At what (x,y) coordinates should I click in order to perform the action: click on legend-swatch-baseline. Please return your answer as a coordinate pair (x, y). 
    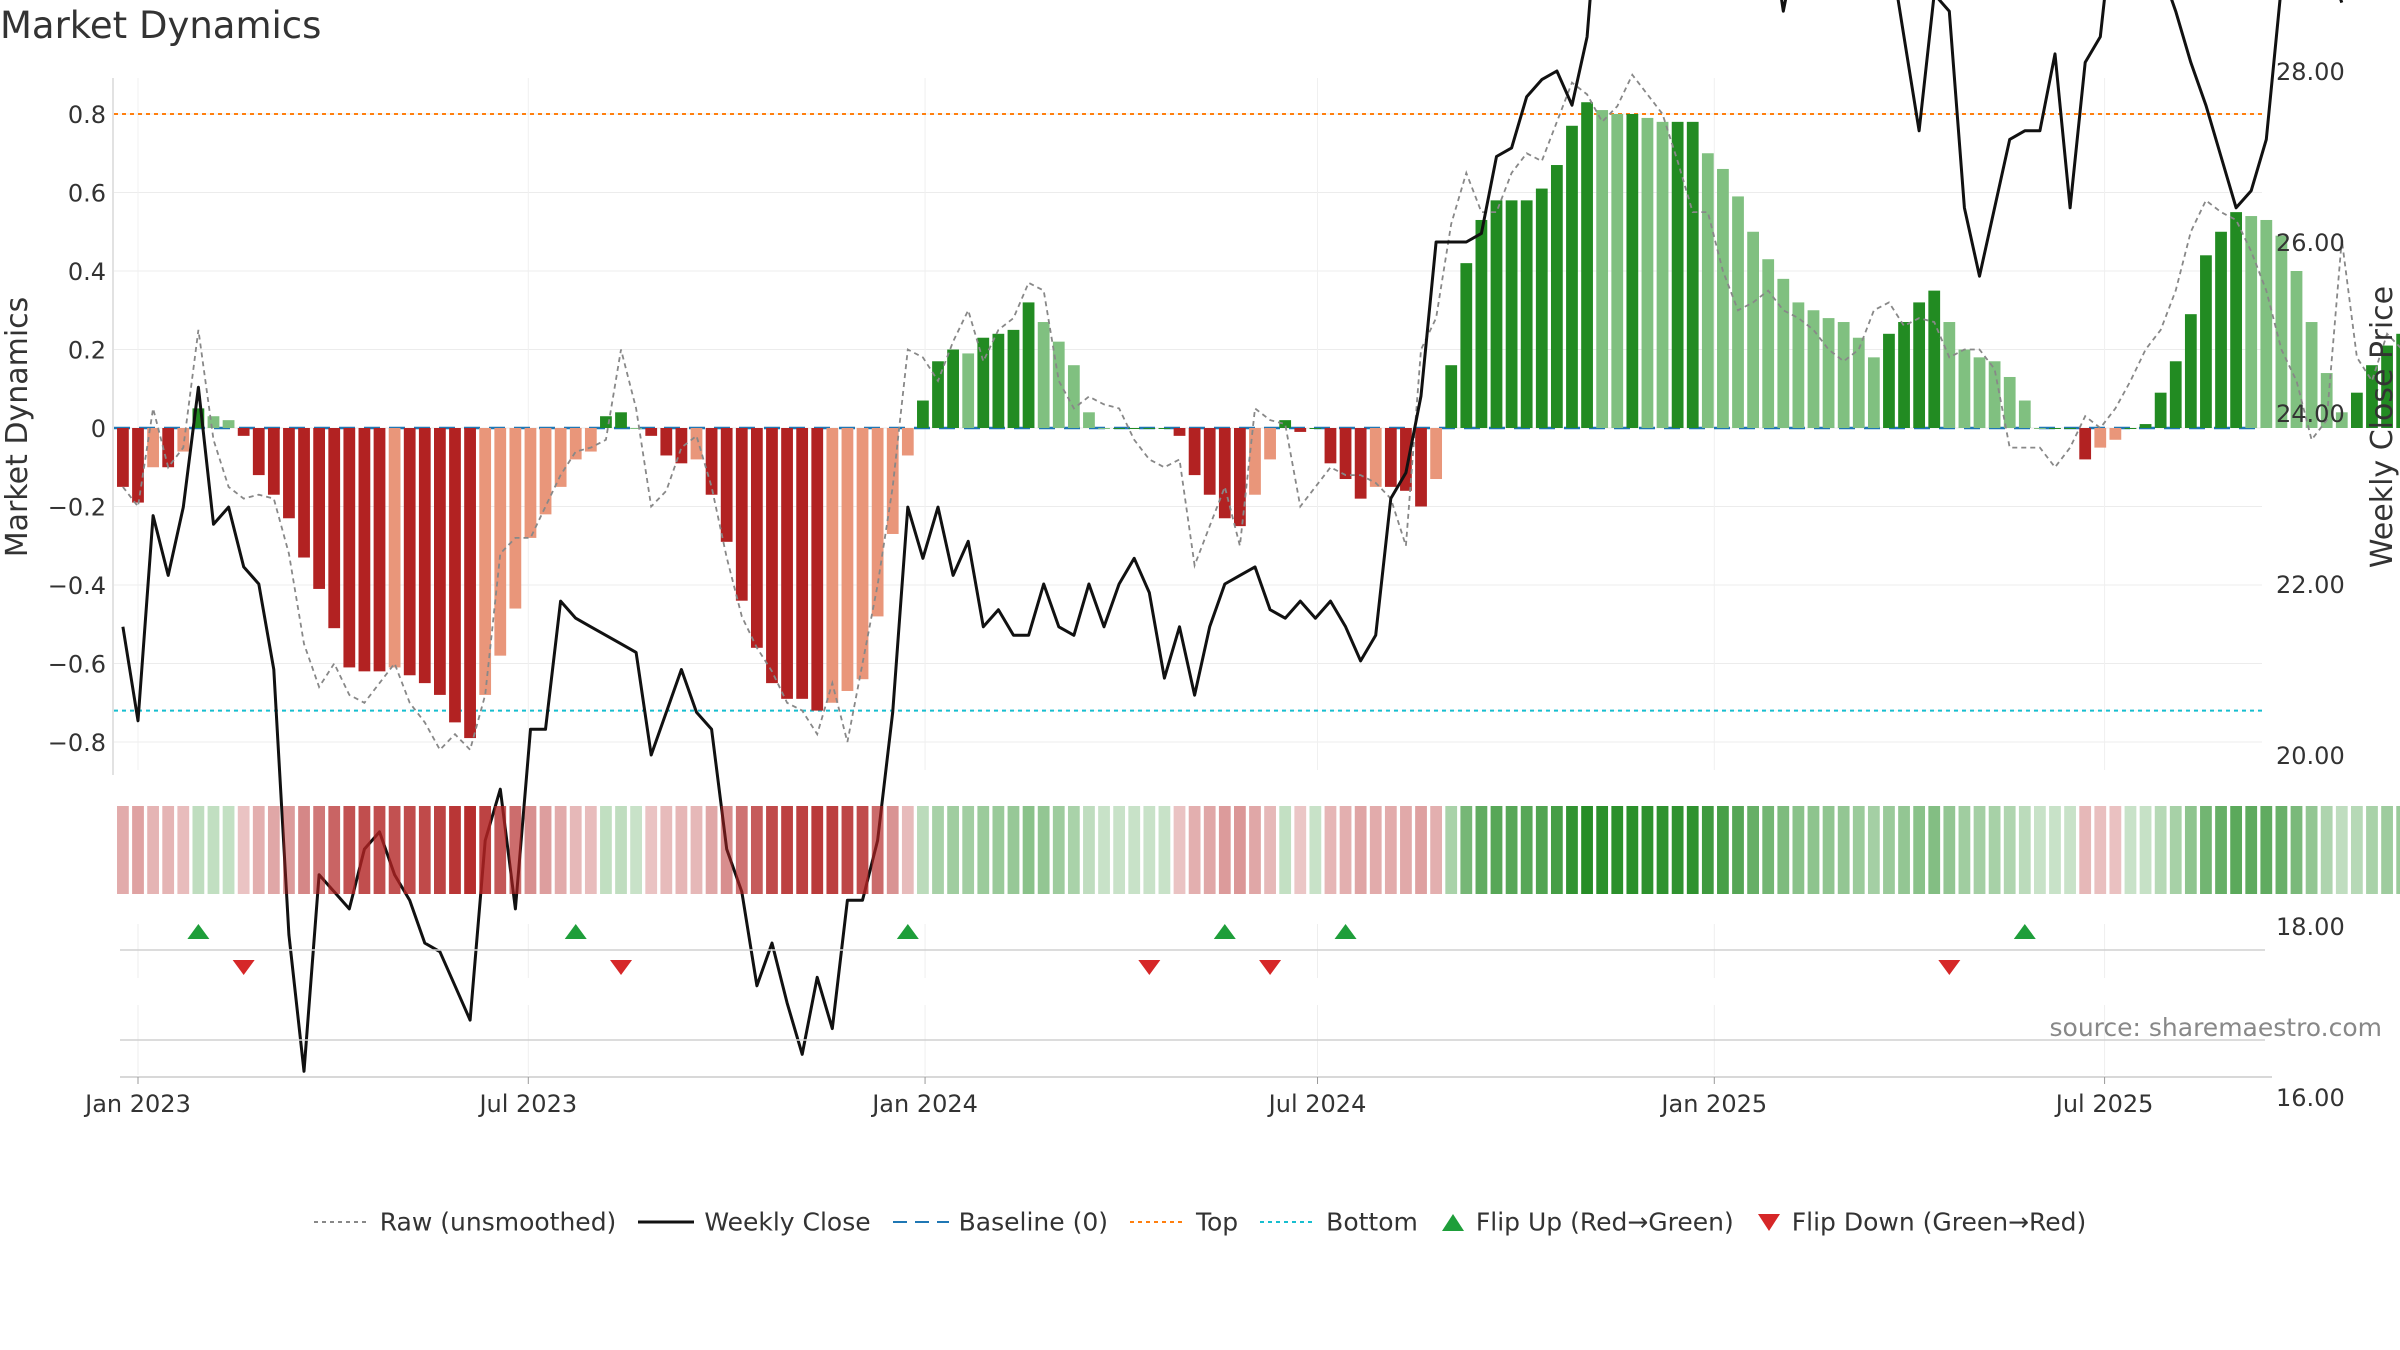
    Looking at the image, I should click on (920, 1221).